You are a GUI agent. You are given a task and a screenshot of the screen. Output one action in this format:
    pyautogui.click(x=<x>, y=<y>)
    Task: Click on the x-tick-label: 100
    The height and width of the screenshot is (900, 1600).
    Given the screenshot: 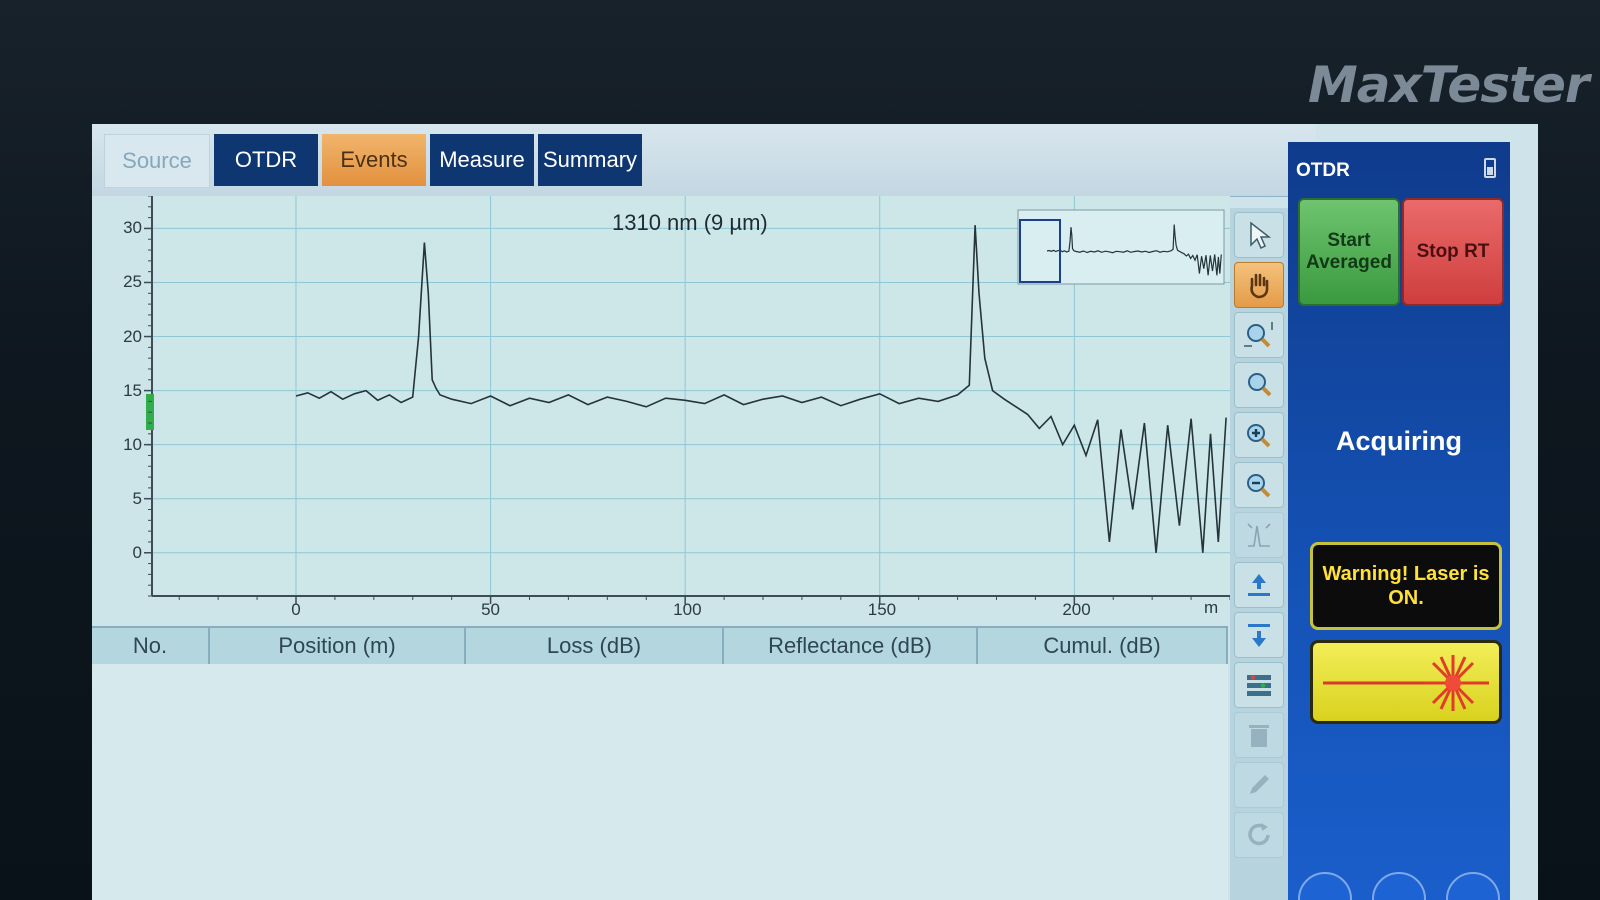 What is the action you would take?
    pyautogui.click(x=687, y=609)
    